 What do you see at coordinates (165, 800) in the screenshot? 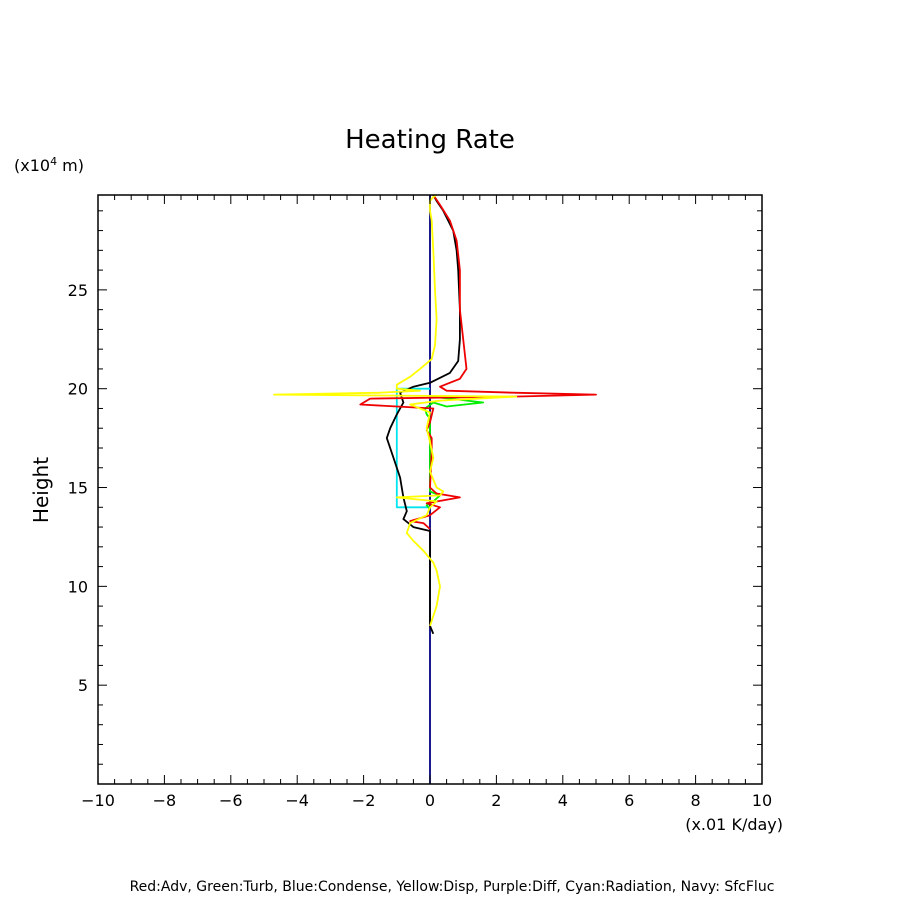
I see `x-tick-label: −8` at bounding box center [165, 800].